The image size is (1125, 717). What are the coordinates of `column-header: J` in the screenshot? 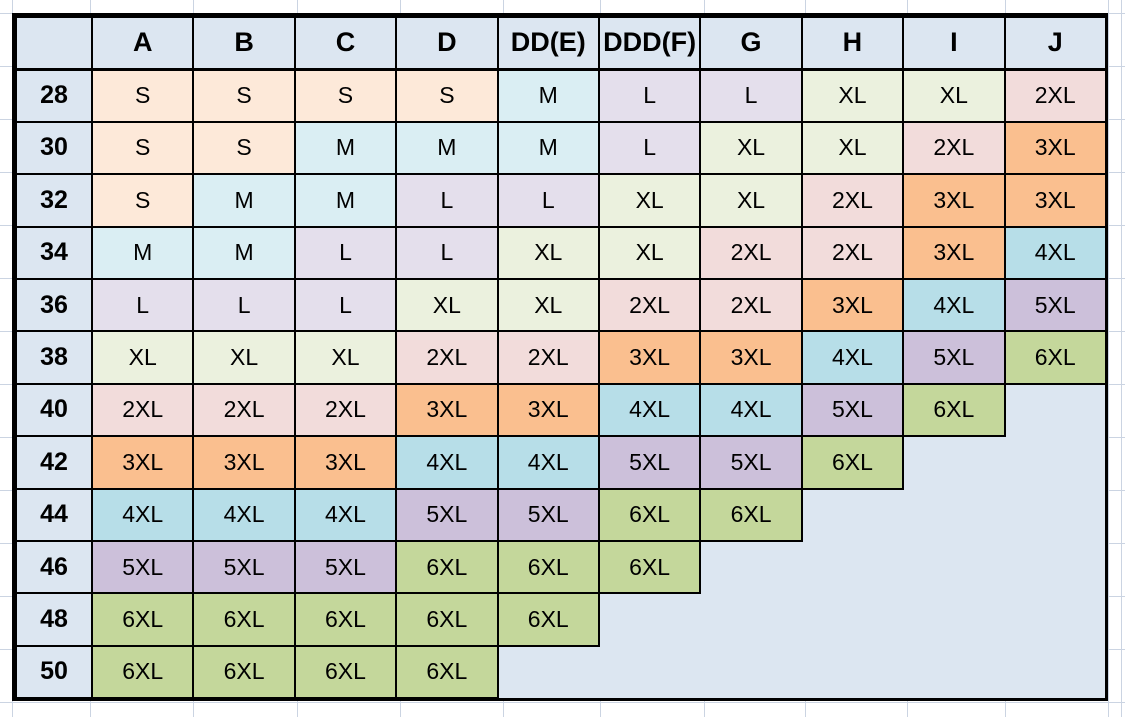 It's located at (1055, 43).